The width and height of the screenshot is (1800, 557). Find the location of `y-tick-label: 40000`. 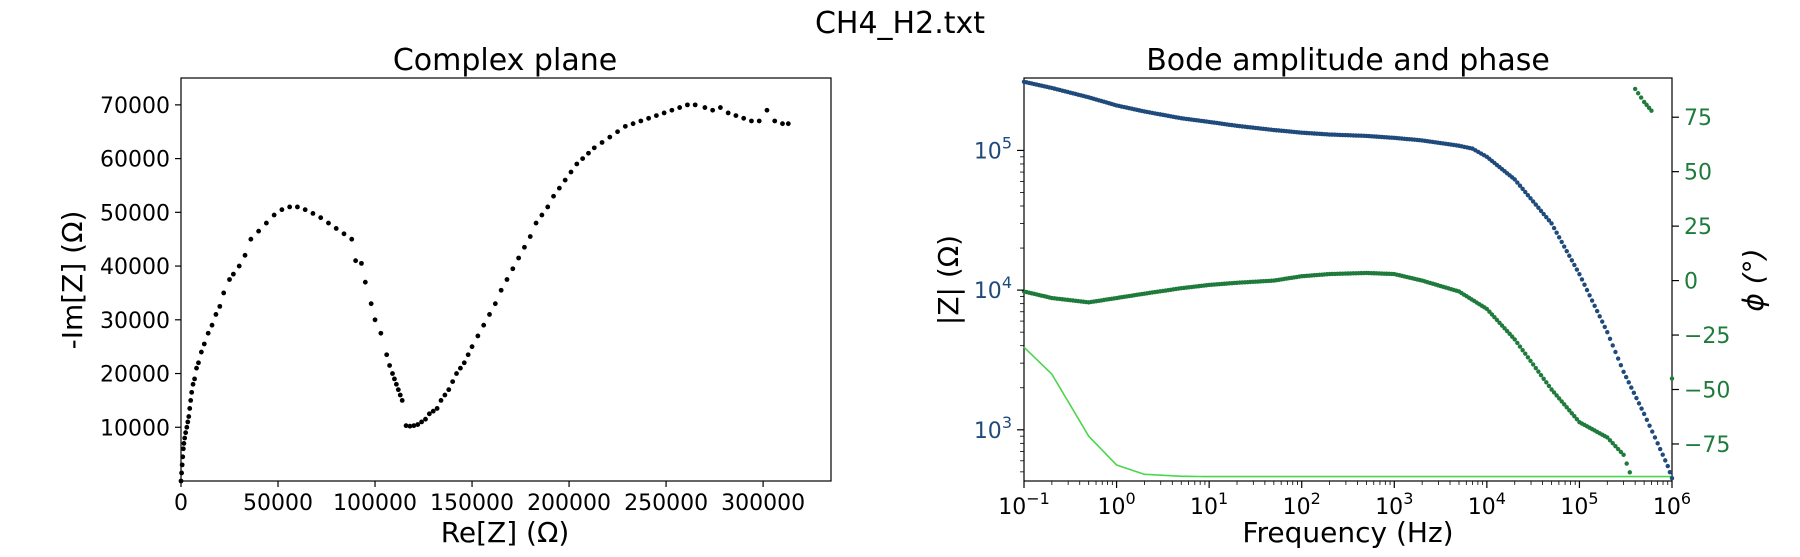

y-tick-label: 40000 is located at coordinates (135, 267).